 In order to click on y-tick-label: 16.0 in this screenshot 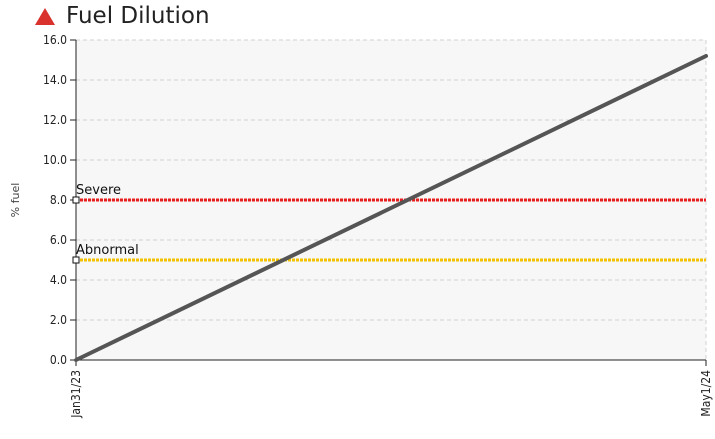, I will do `click(55, 40)`.